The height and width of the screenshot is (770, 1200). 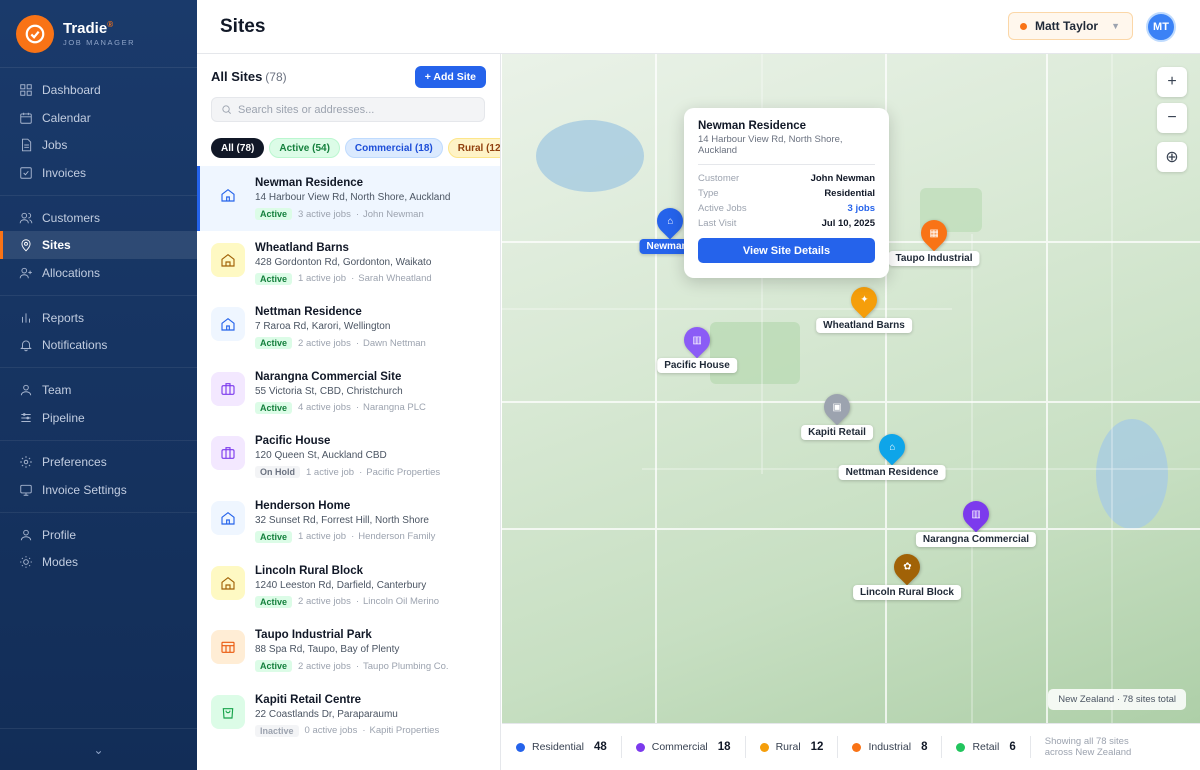 What do you see at coordinates (277, 730) in the screenshot?
I see `status-badge: Inactive` at bounding box center [277, 730].